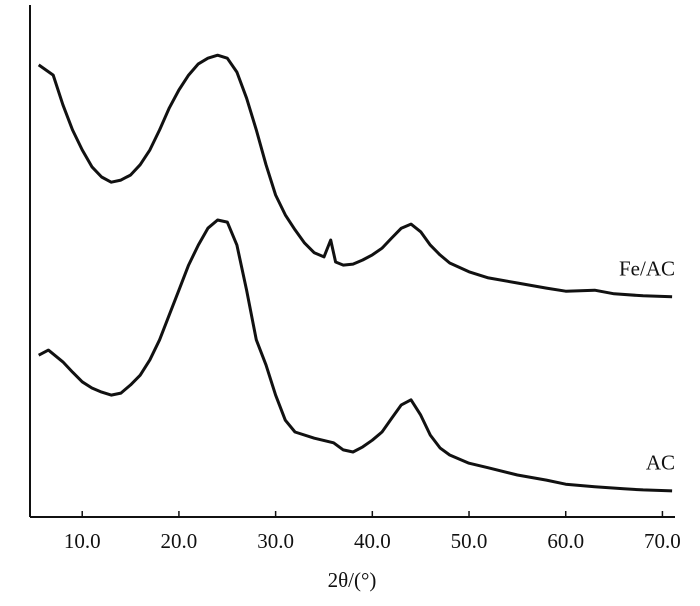  Describe the element at coordinates (352, 580) in the screenshot. I see `x-axis-label: 2θ/(°)` at that location.